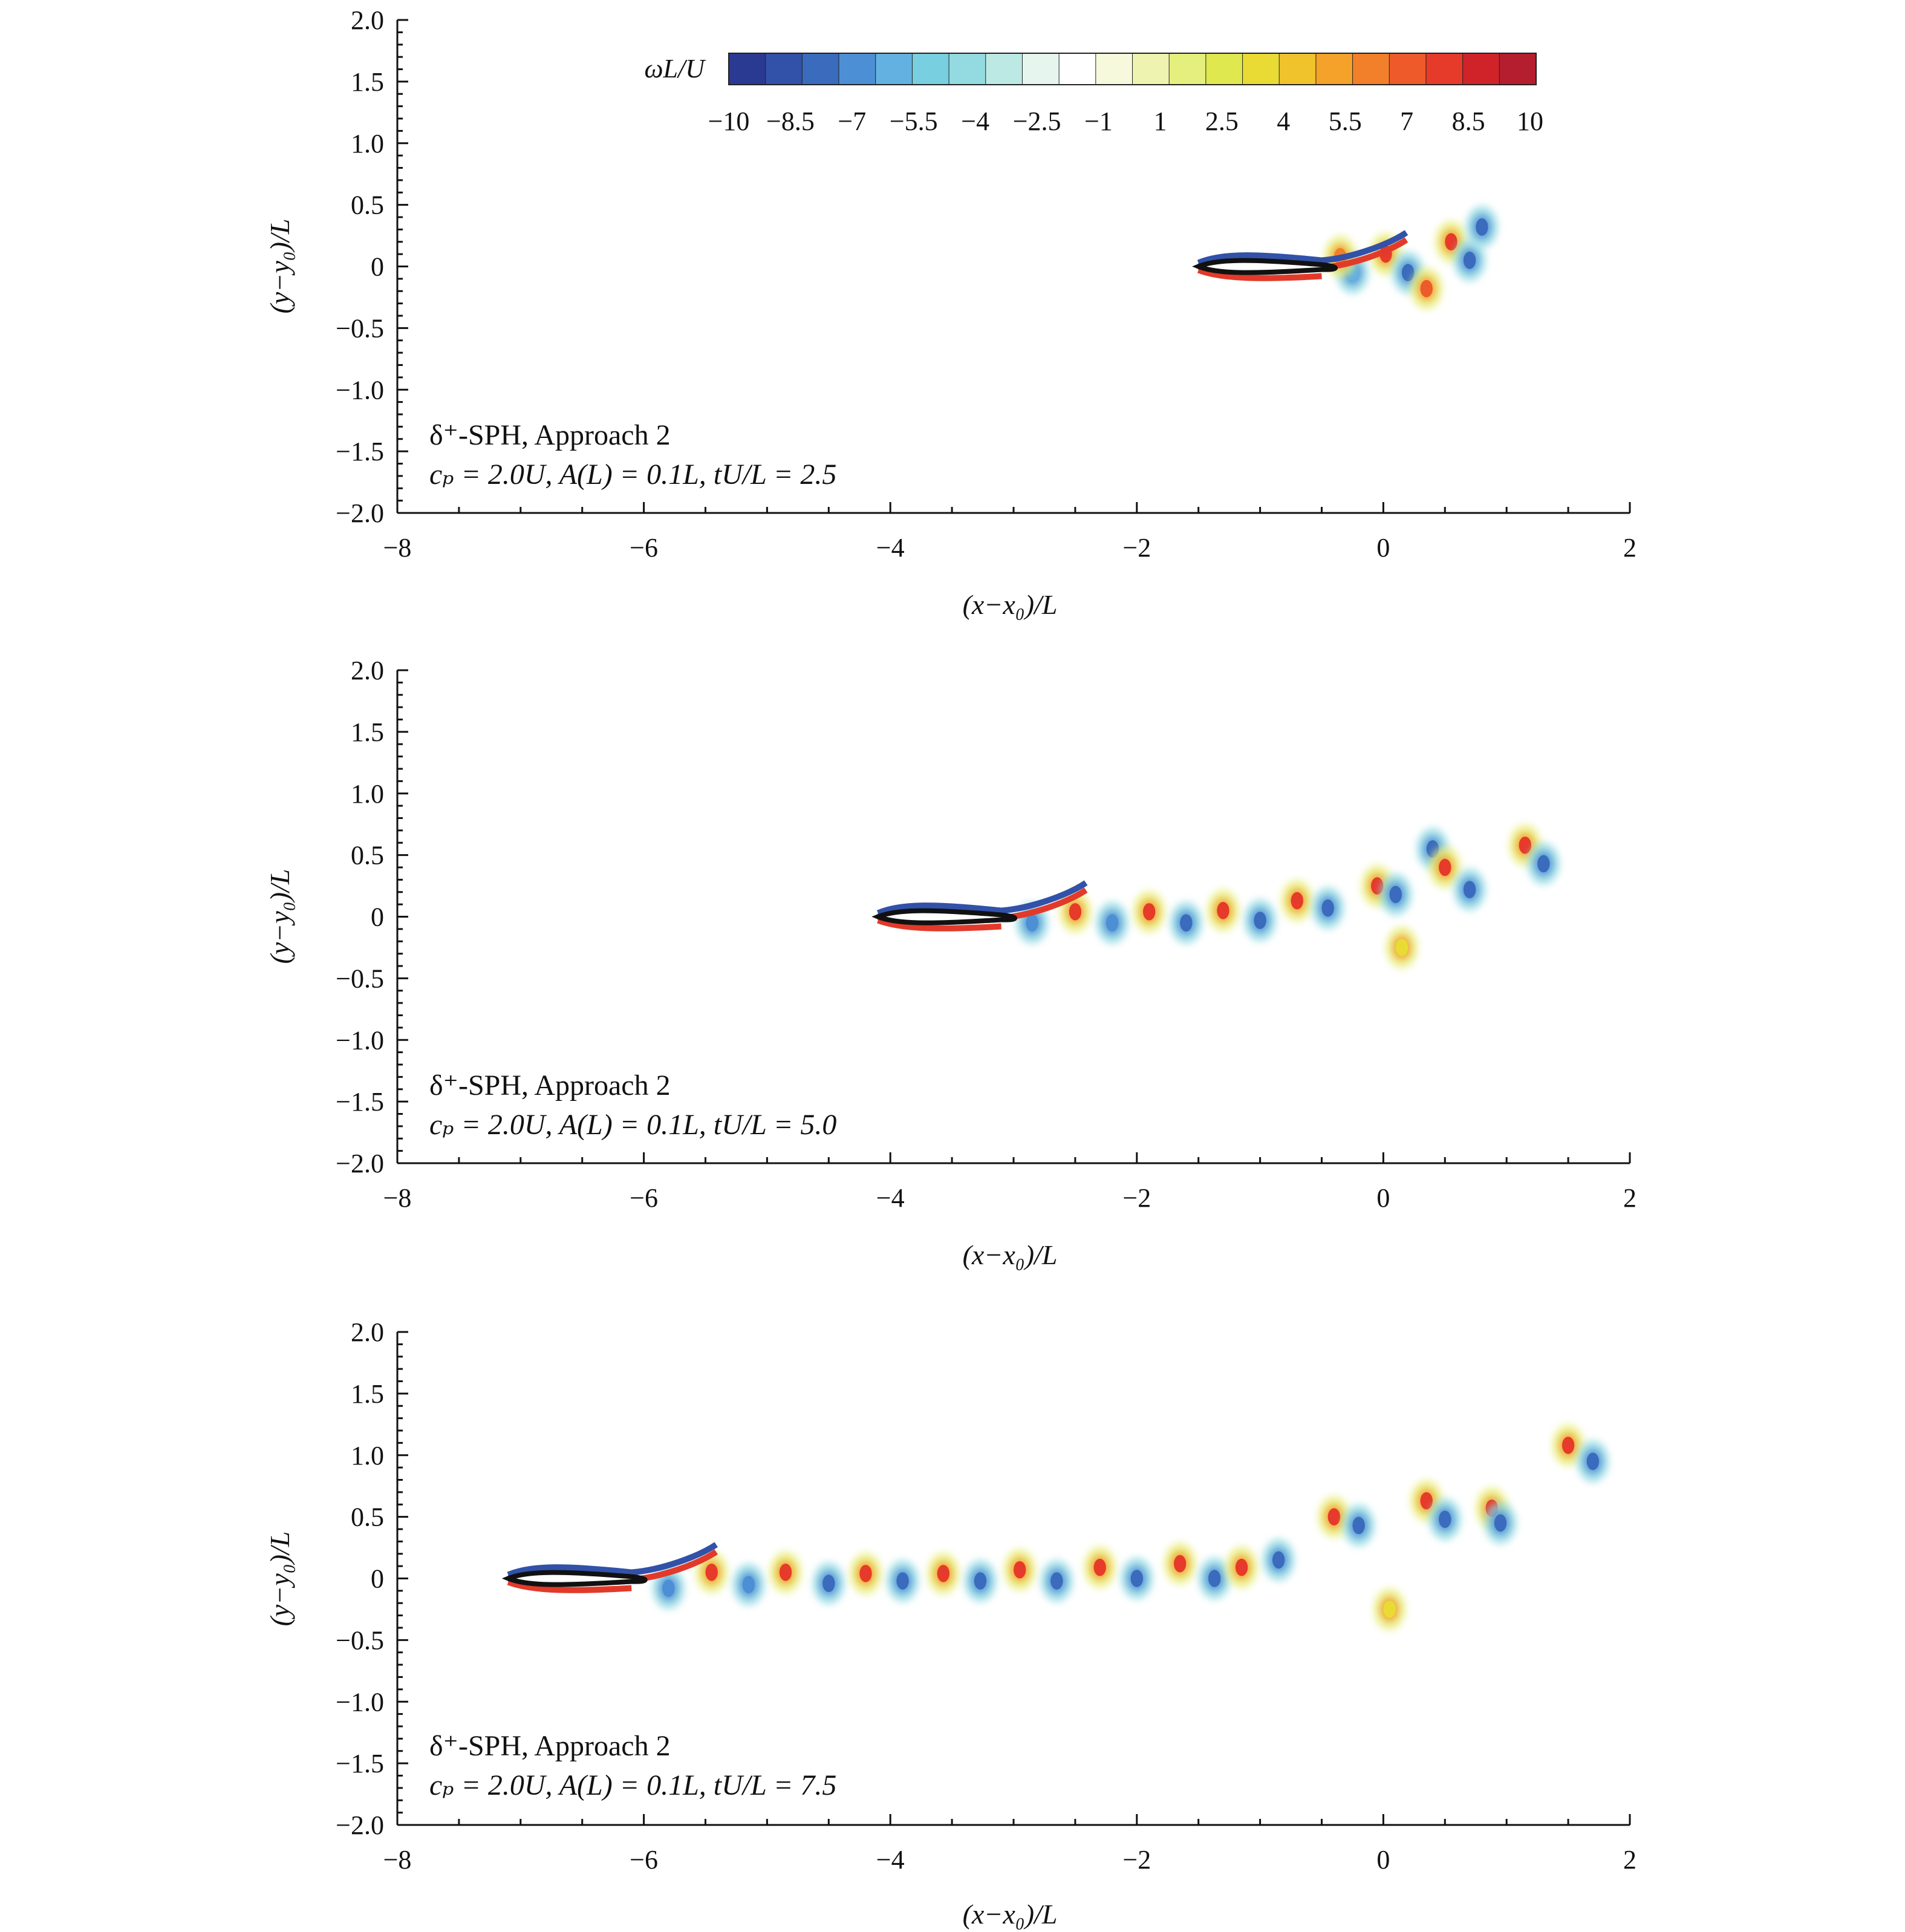  Describe the element at coordinates (367, 143) in the screenshot. I see `y-tick-label: 1.0` at that location.